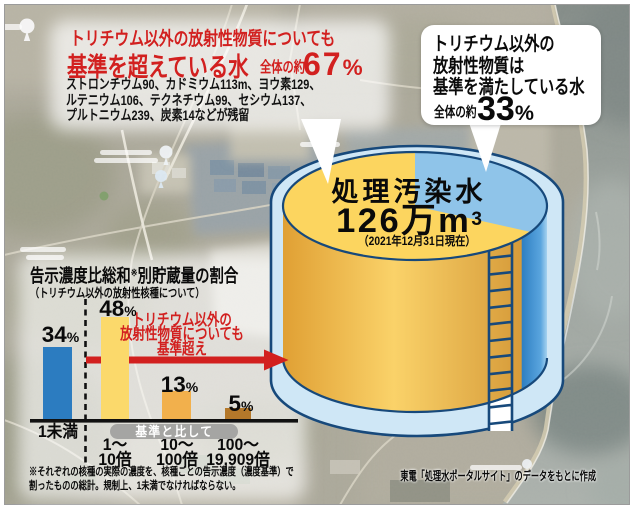  I want to click on bar-value-label: 13%, so click(179, 384).